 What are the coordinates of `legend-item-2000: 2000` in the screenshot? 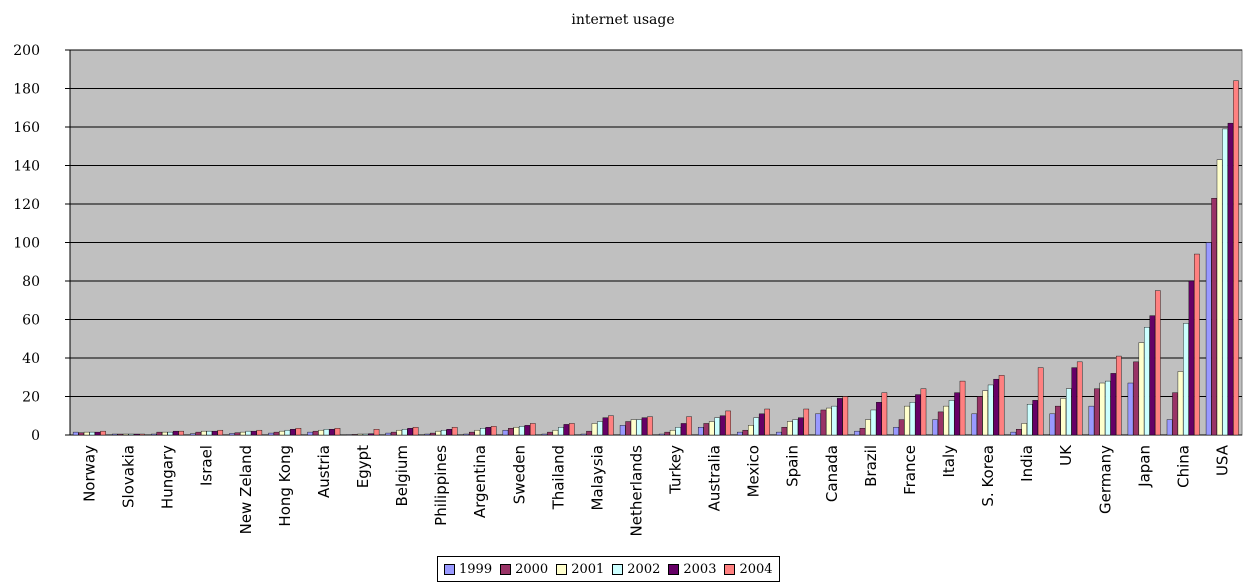 It's located at (524, 569).